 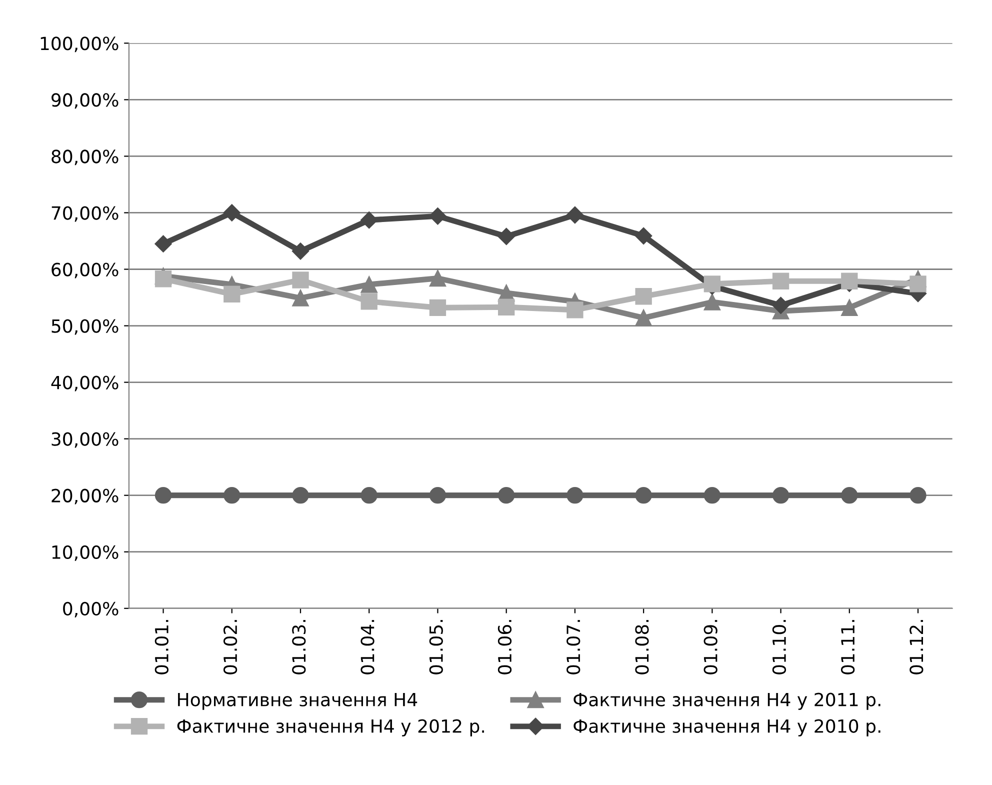 I want to click on y-tick-label: 10,00%, so click(x=85, y=553).